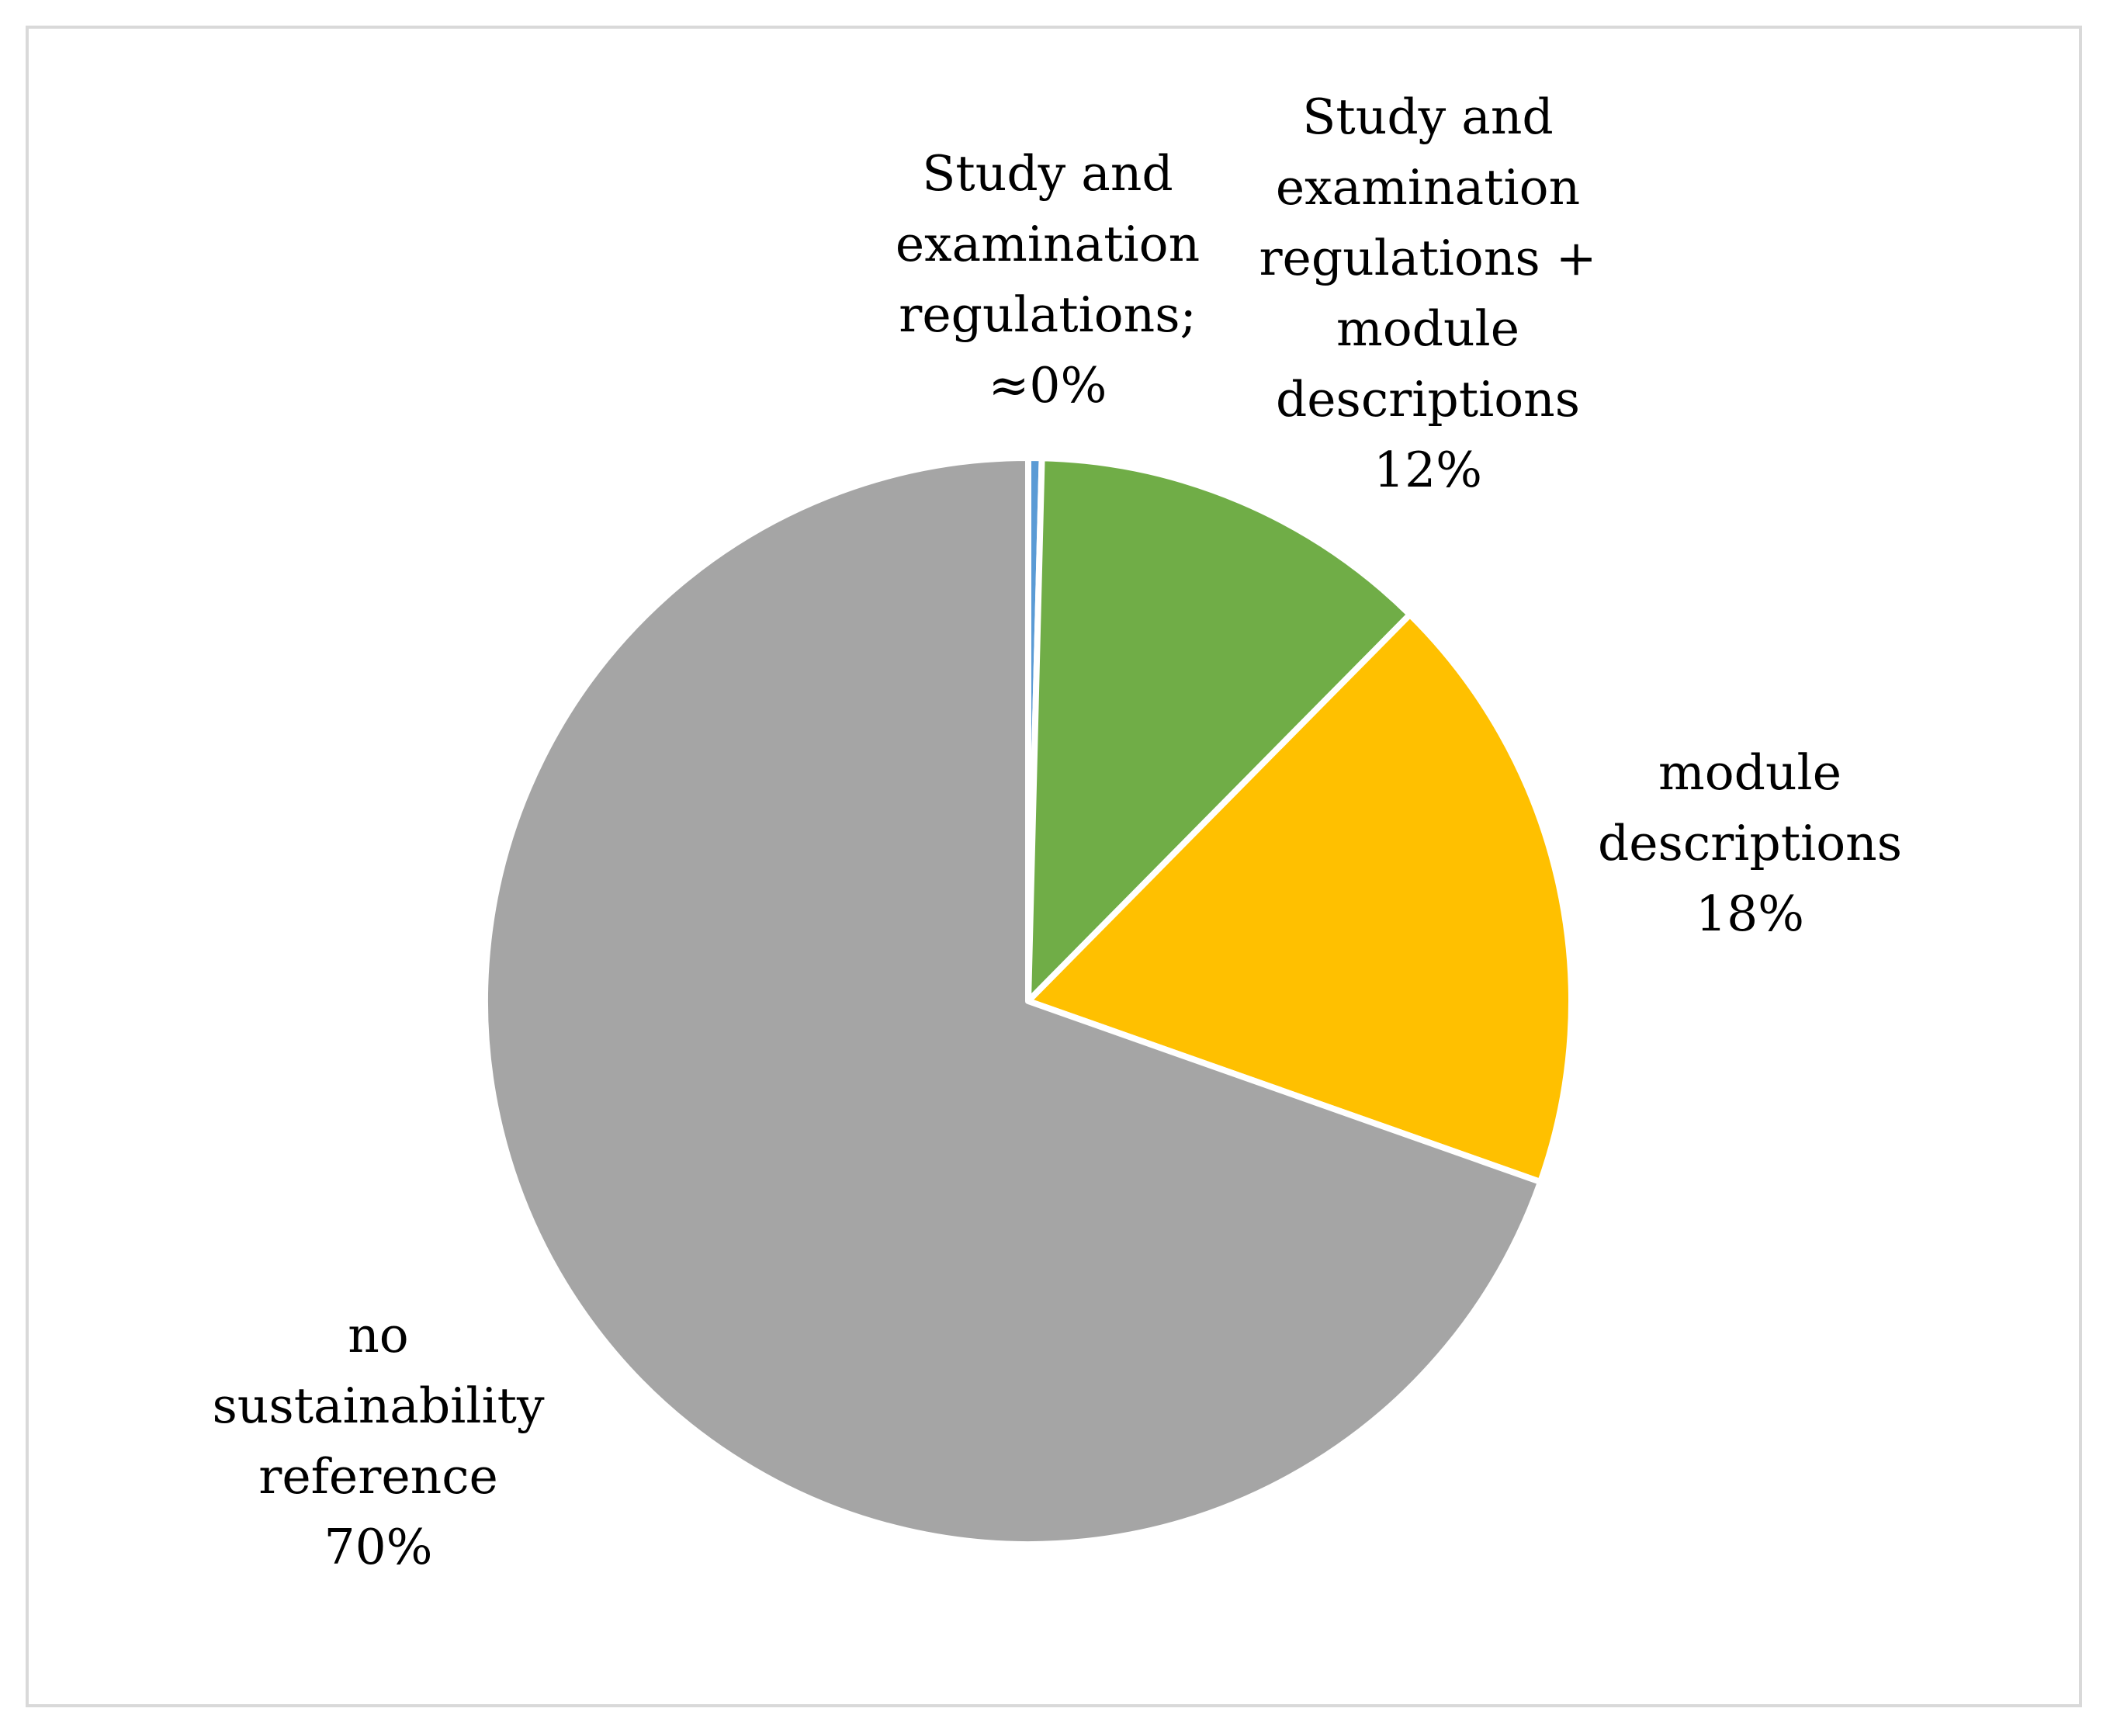 The height and width of the screenshot is (1736, 2110). I want to click on label-module-descriptions: module descriptions 18%, so click(1750, 843).